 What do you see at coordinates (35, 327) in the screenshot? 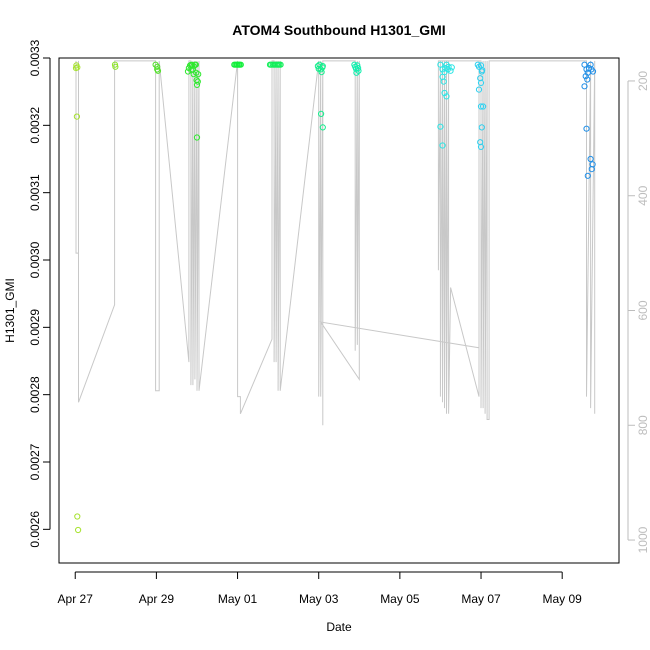
I see `y-tick-label: 0.0029` at bounding box center [35, 327].